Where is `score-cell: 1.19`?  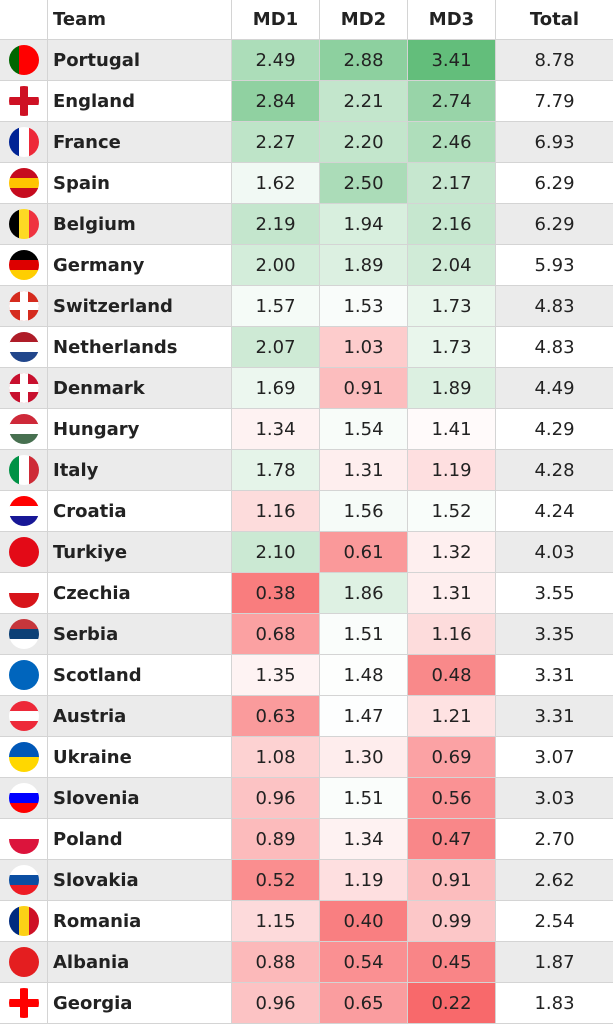
score-cell: 1.19 is located at coordinates (364, 880).